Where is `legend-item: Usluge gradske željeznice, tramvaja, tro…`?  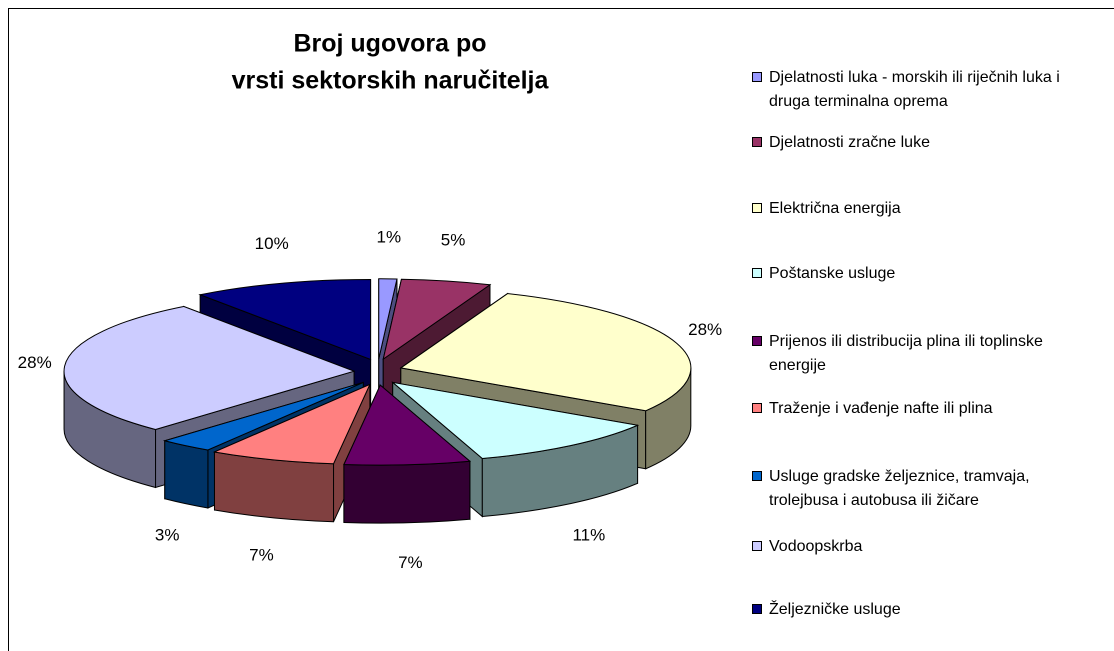
legend-item: Usluge gradske željeznice, tramvaja, tro… is located at coordinates (927, 489).